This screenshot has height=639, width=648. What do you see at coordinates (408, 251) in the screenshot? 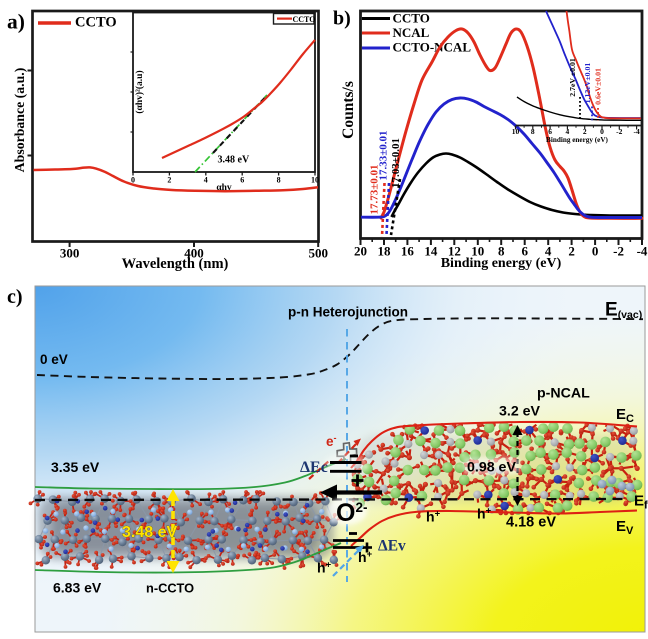
I see `svg-text: 16` at bounding box center [408, 251].